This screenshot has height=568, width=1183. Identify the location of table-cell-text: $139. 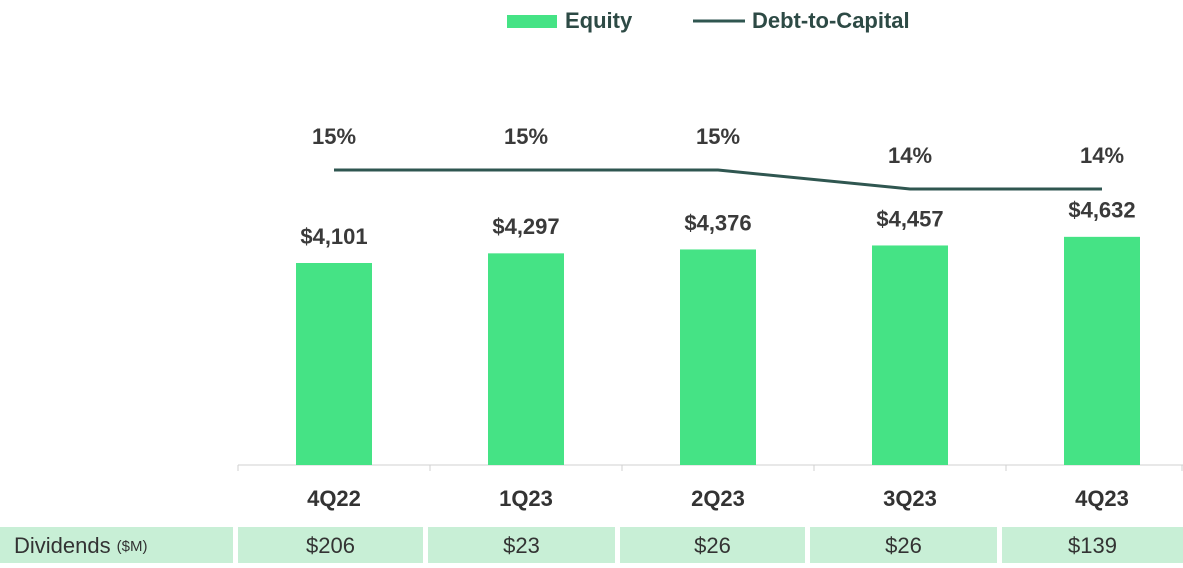
(1092, 545).